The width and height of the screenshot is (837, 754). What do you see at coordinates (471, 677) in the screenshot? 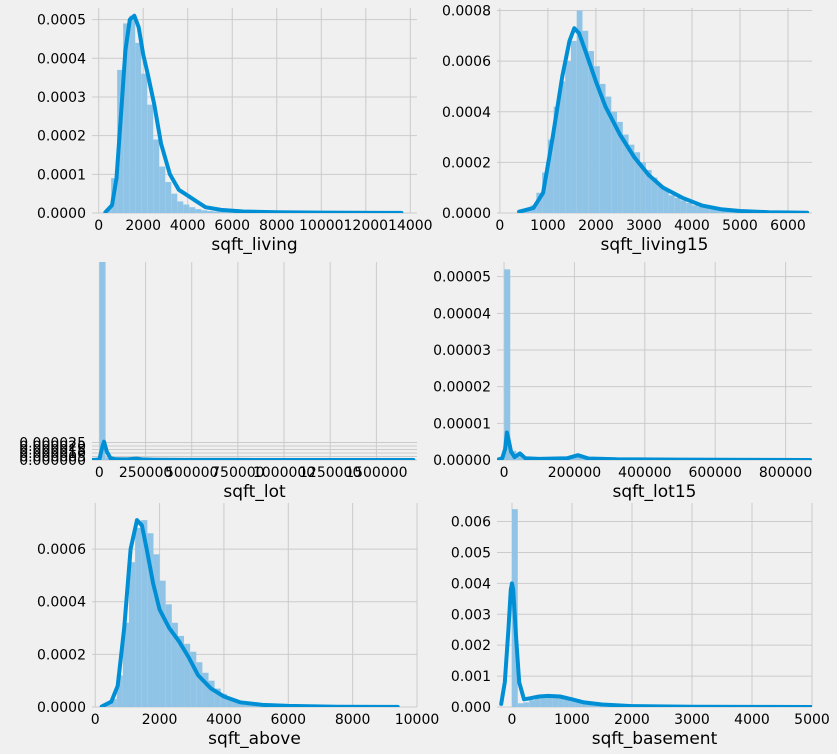
I see `y-tick-label: 0.001` at bounding box center [471, 677].